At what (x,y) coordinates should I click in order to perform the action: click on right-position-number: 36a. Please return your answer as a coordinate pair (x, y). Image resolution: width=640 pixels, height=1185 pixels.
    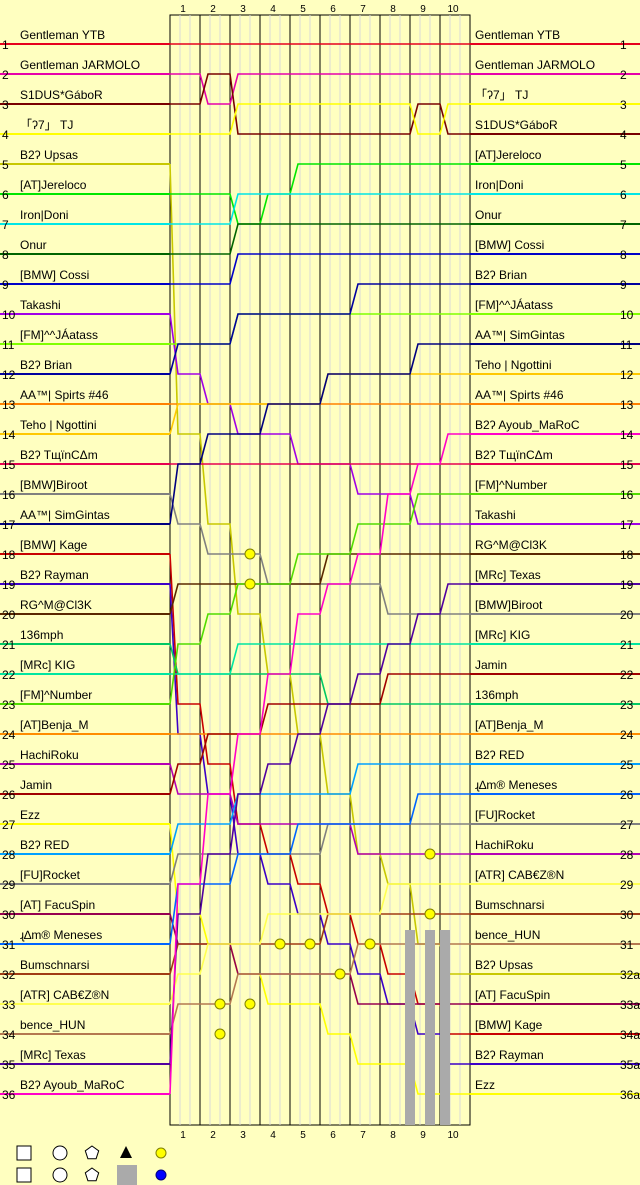
    Looking at the image, I should click on (630, 1095).